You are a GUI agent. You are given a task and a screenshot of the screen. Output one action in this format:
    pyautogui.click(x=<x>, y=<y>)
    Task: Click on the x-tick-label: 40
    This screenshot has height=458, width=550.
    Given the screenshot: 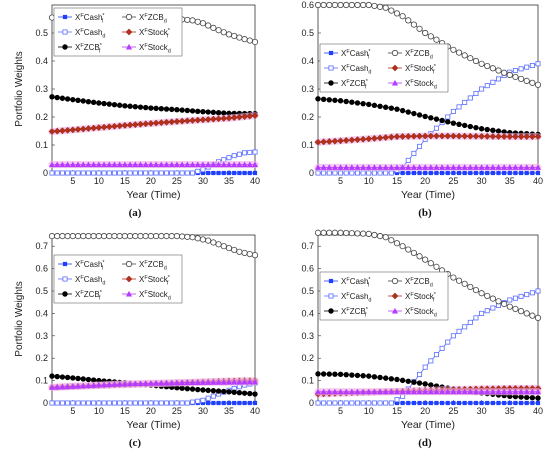 What is the action you would take?
    pyautogui.click(x=538, y=411)
    